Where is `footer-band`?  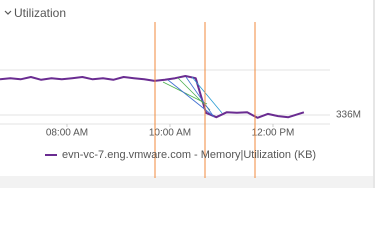
footer-band is located at coordinates (187, 182).